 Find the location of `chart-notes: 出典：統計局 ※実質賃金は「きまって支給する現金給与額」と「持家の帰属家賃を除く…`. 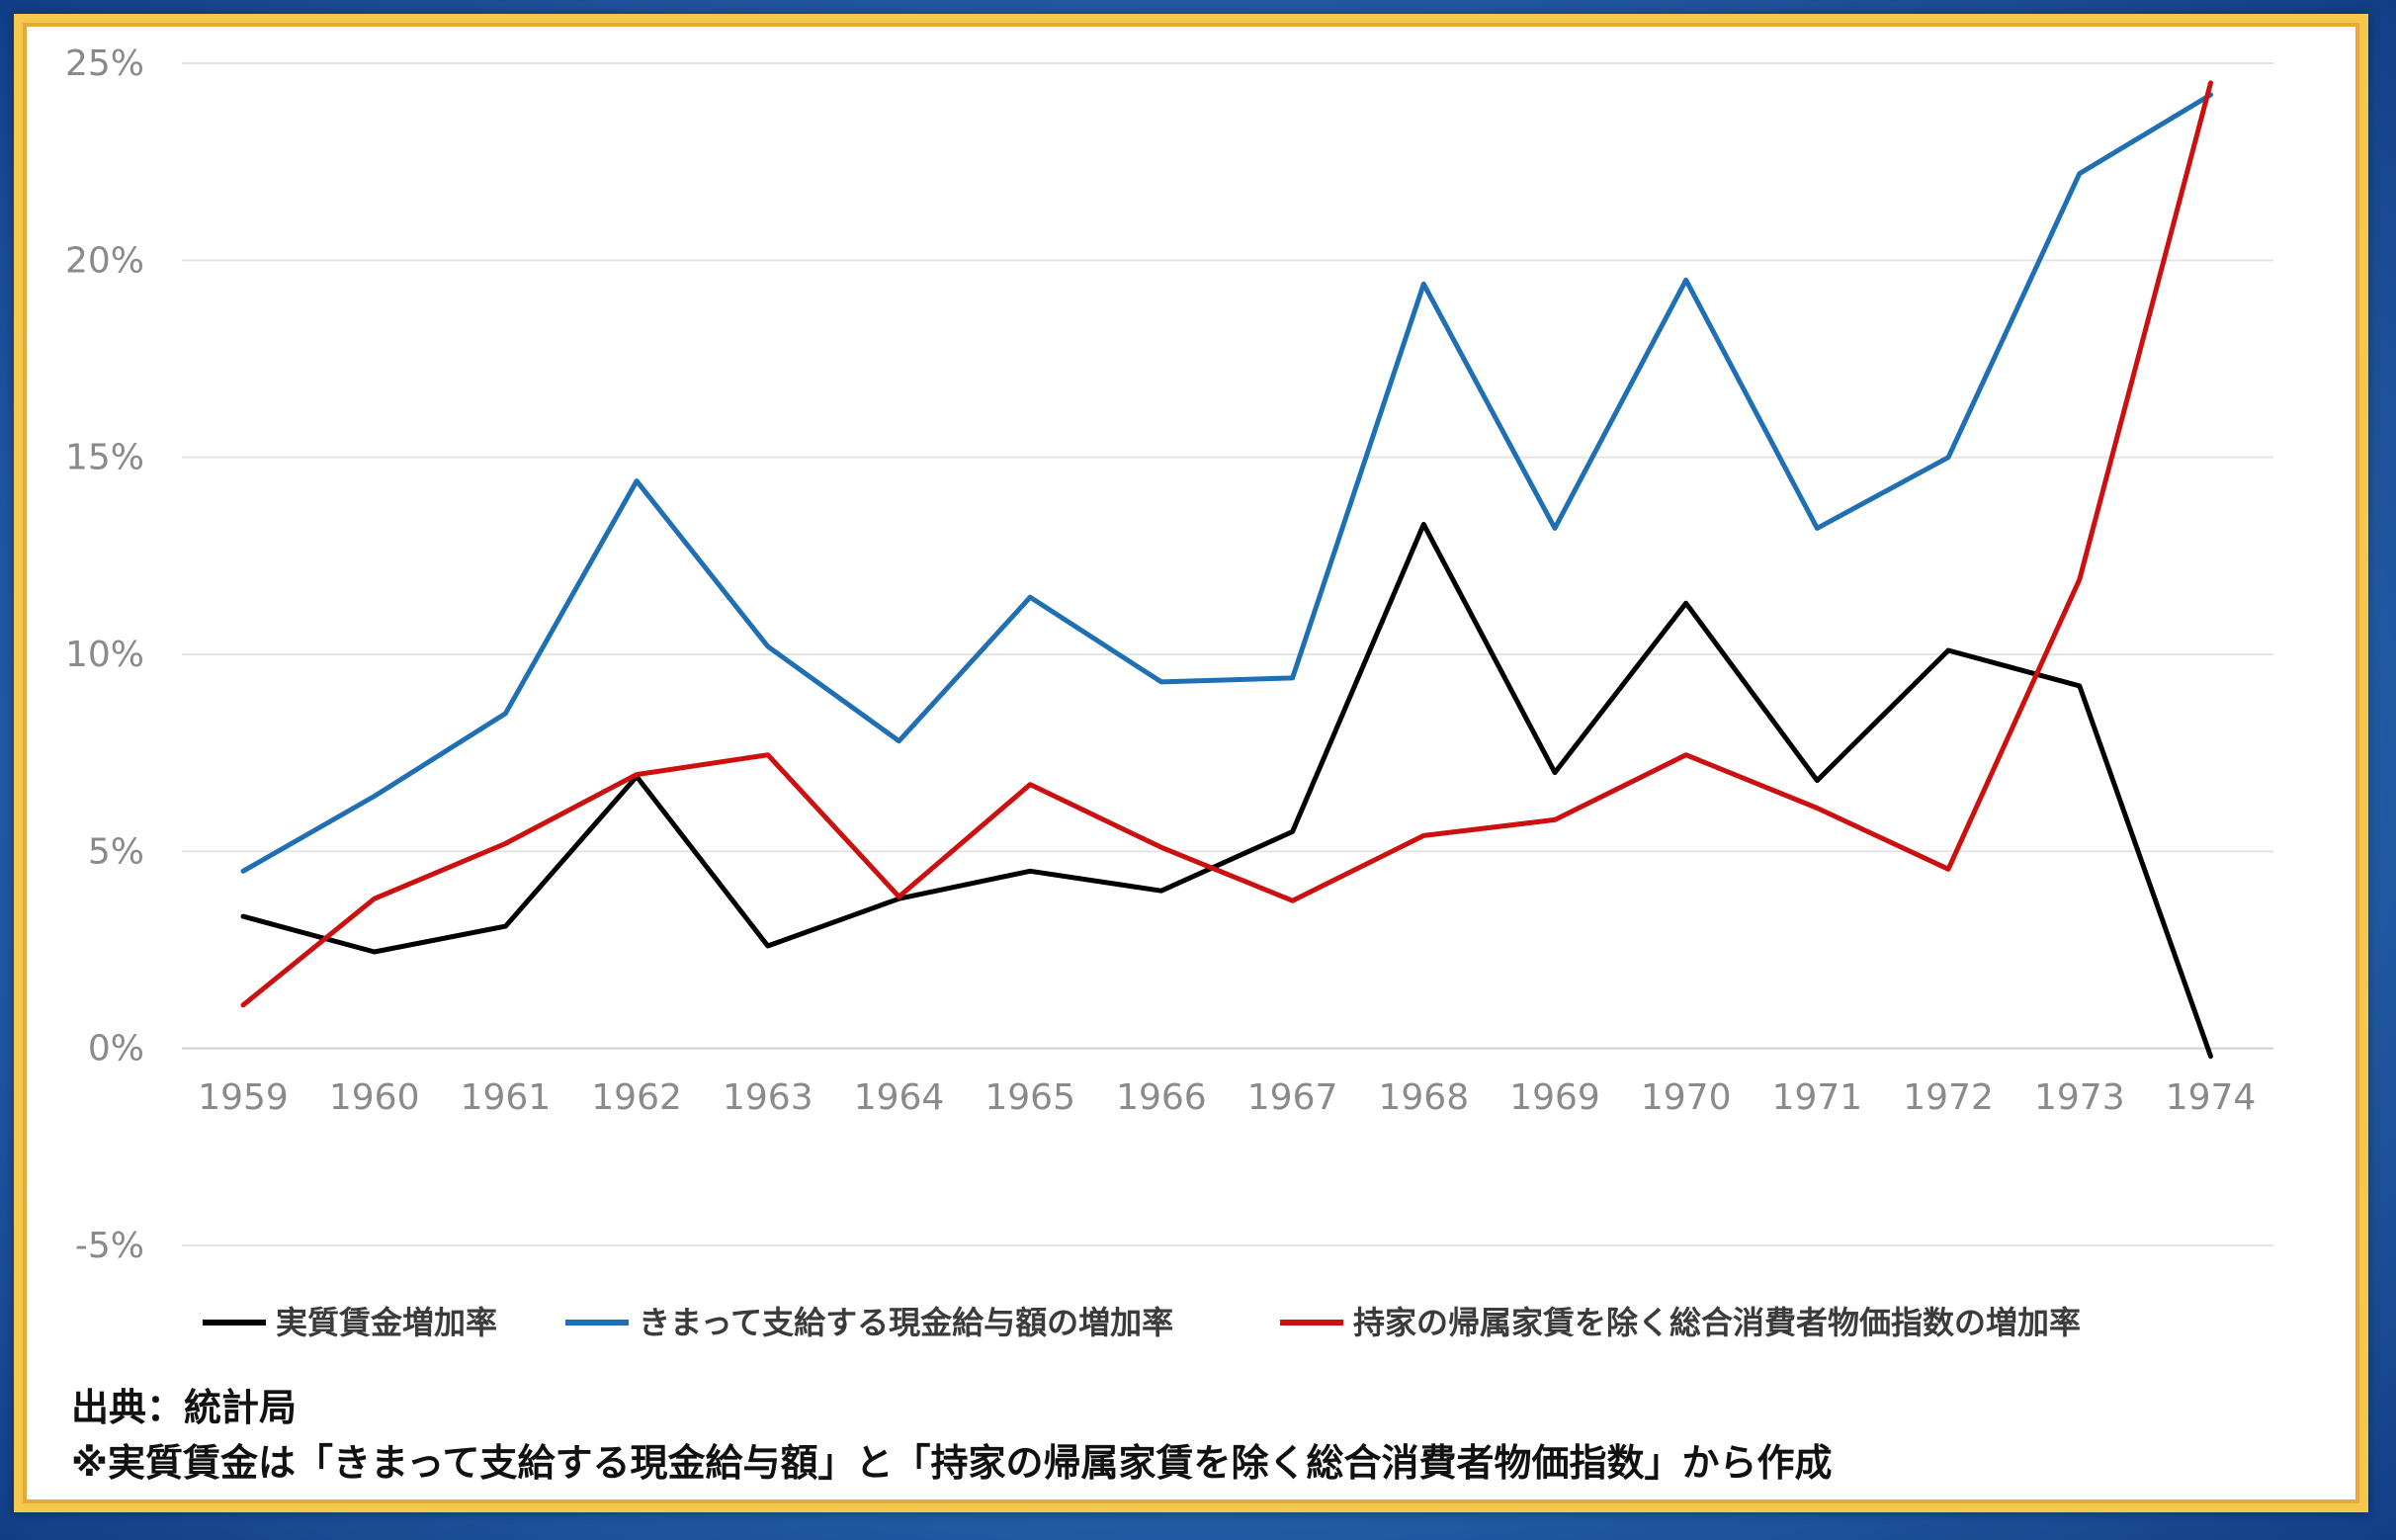

chart-notes: 出典：統計局 ※実質賃金は「きまって支給する現金給与額」と「持家の帰属家賃を除く… is located at coordinates (952, 1435).